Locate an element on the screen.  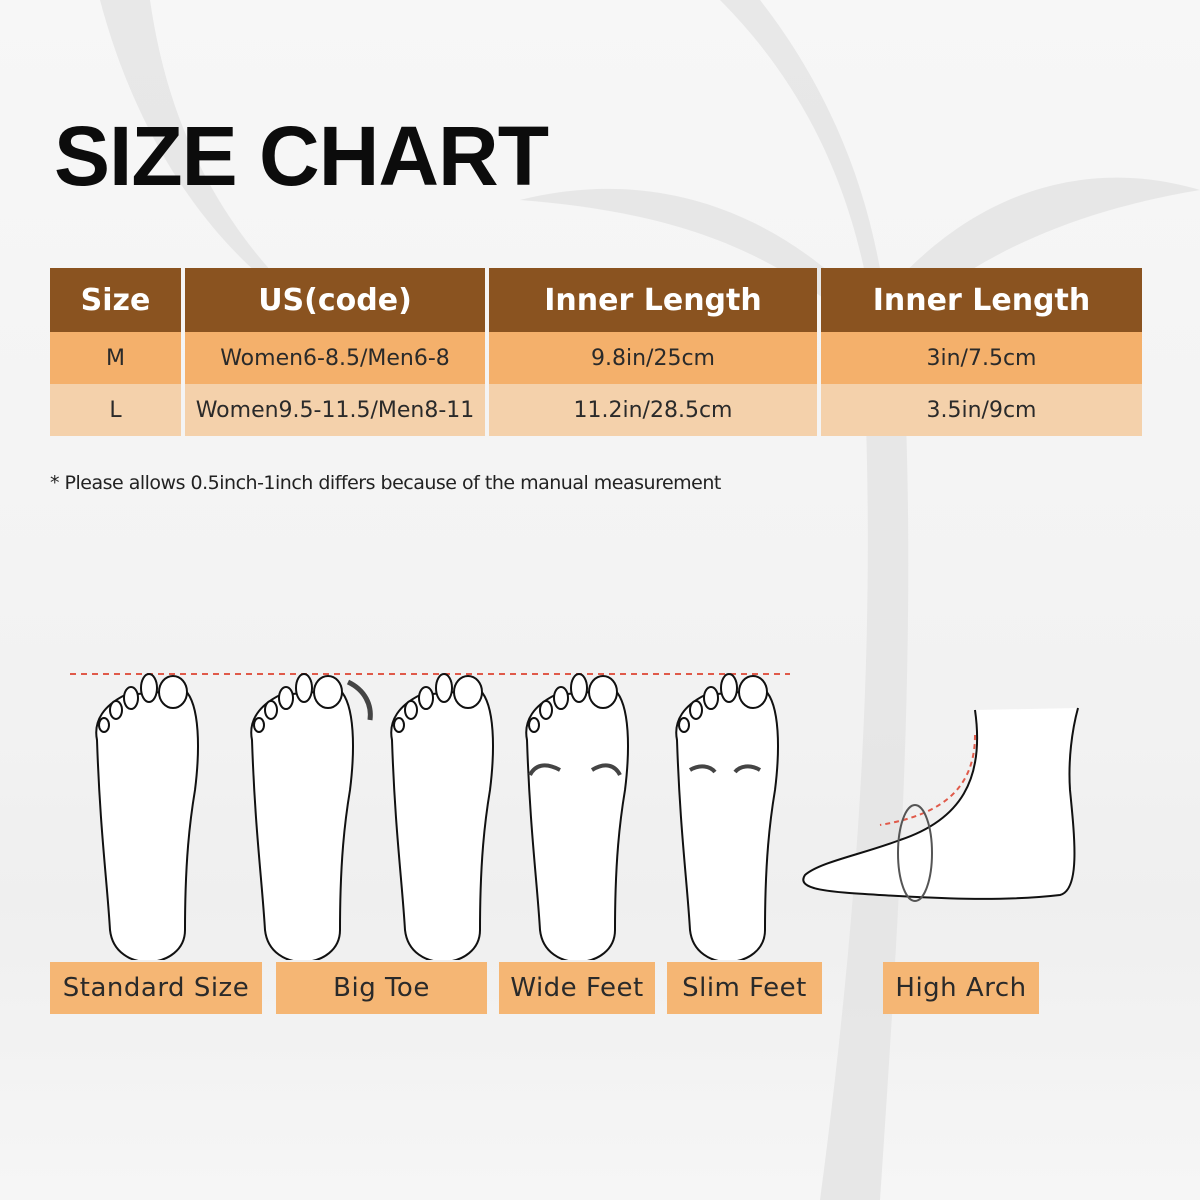
page-title: SIZE CHART is located at coordinates (301, 156).